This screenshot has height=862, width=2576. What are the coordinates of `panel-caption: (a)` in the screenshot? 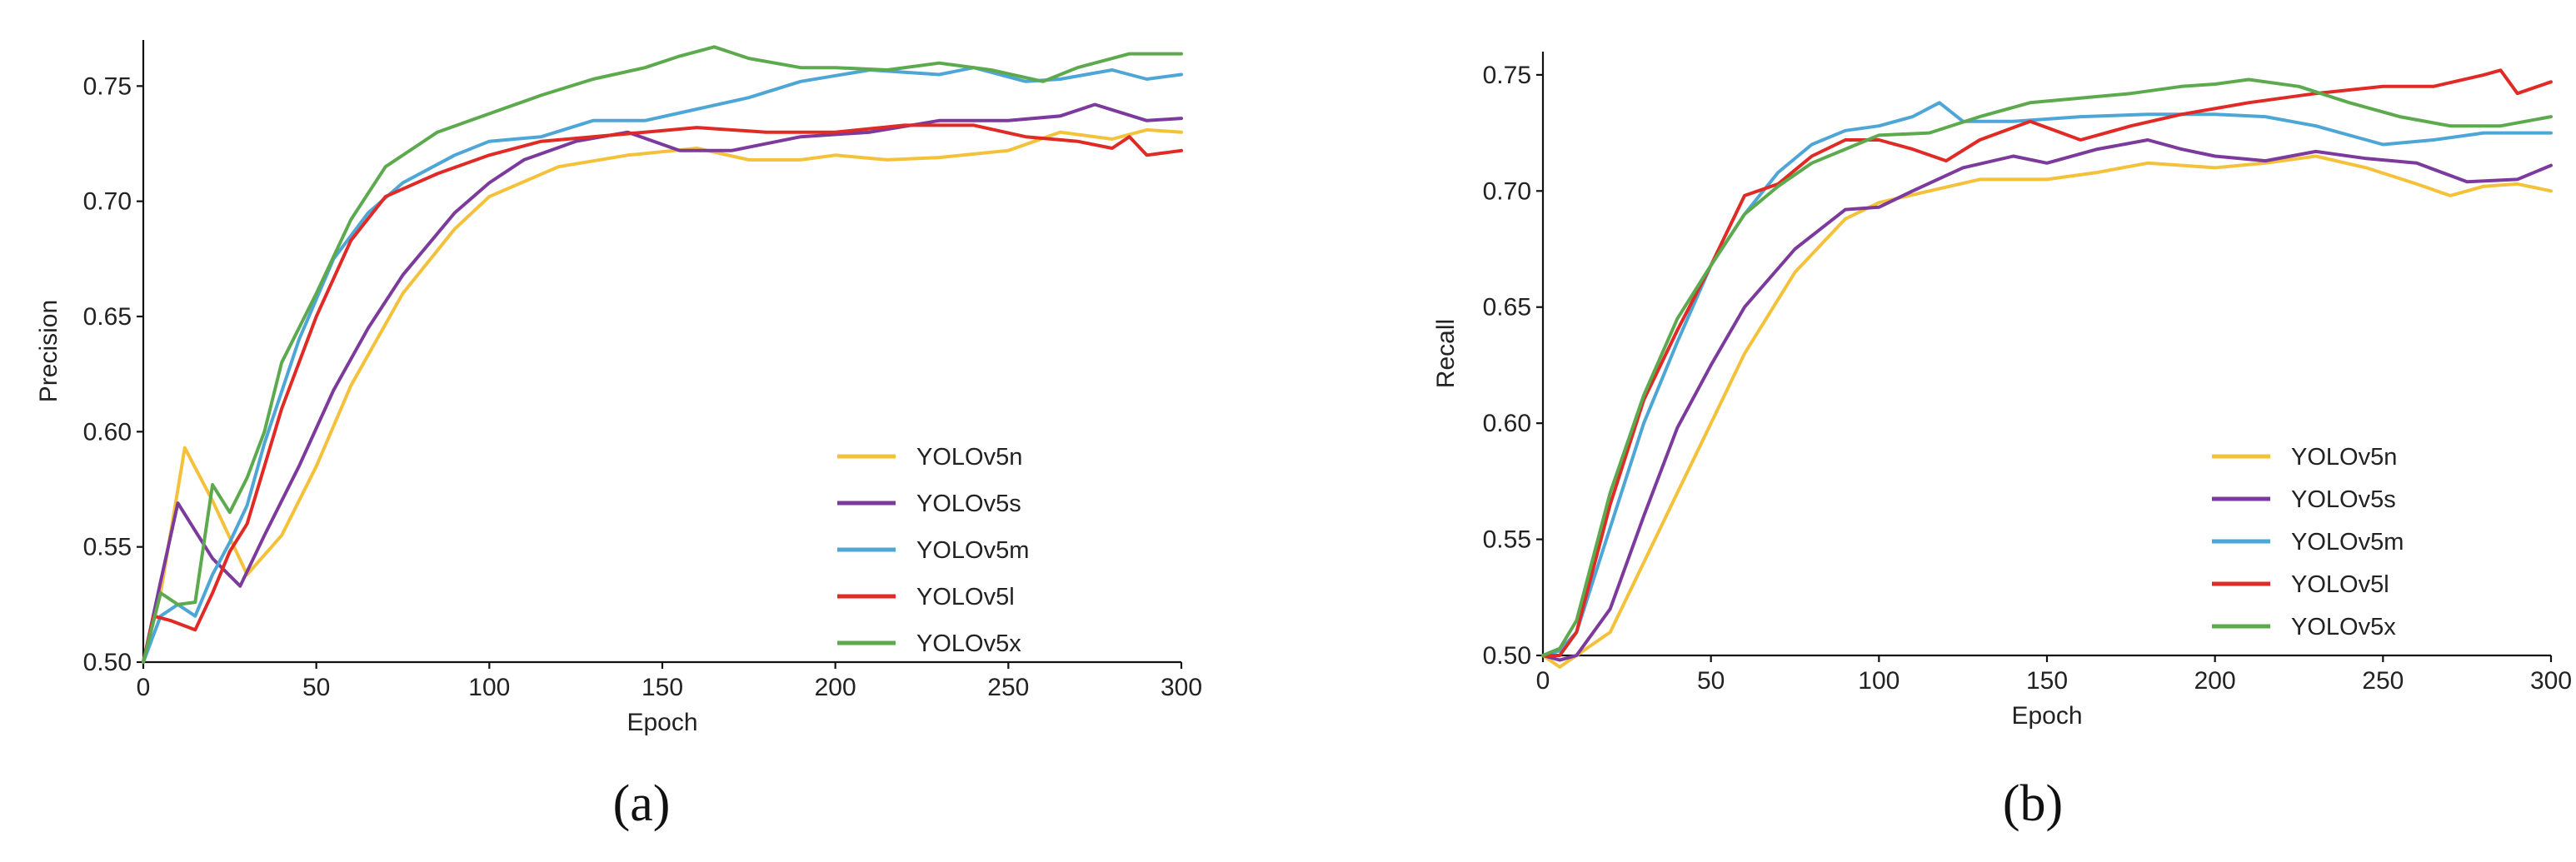 It's located at (642, 803).